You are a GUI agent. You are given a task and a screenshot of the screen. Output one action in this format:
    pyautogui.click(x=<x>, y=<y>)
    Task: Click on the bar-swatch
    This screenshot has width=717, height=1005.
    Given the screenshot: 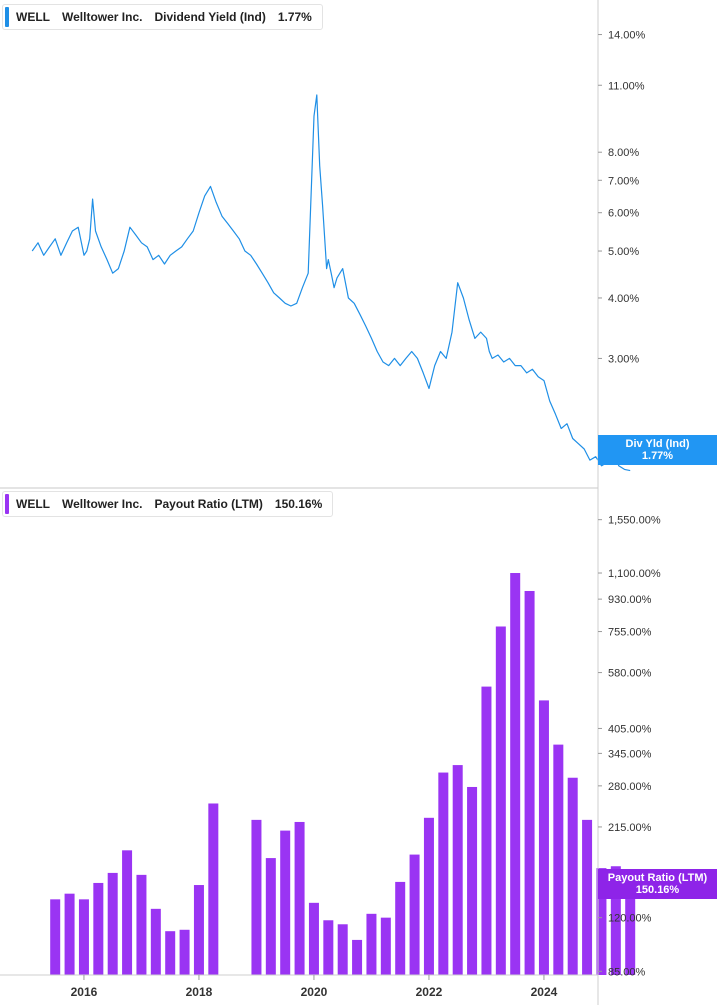 What is the action you would take?
    pyautogui.click(x=7, y=504)
    